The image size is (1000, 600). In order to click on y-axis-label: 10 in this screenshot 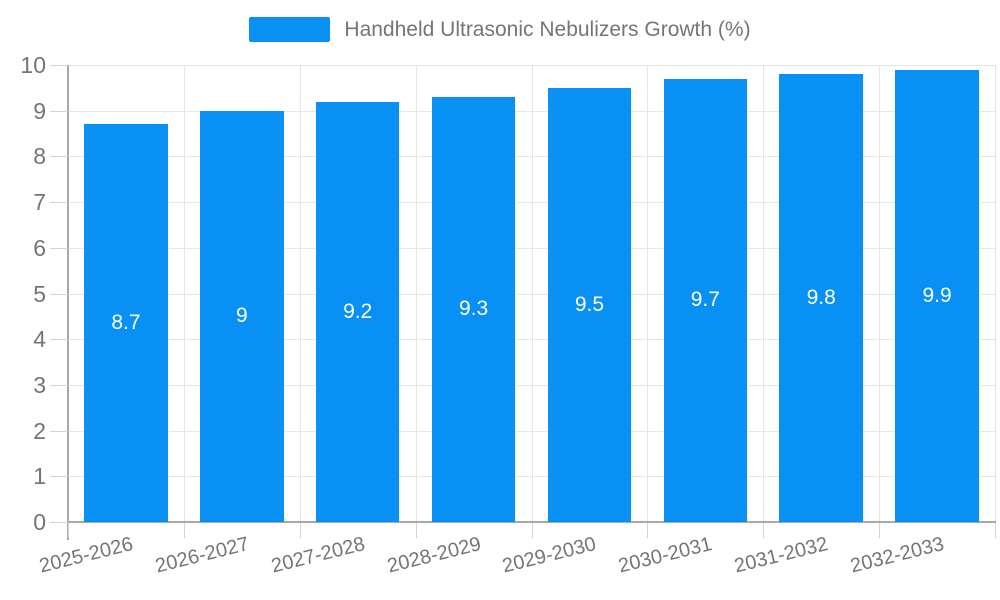, I will do `click(33, 65)`.